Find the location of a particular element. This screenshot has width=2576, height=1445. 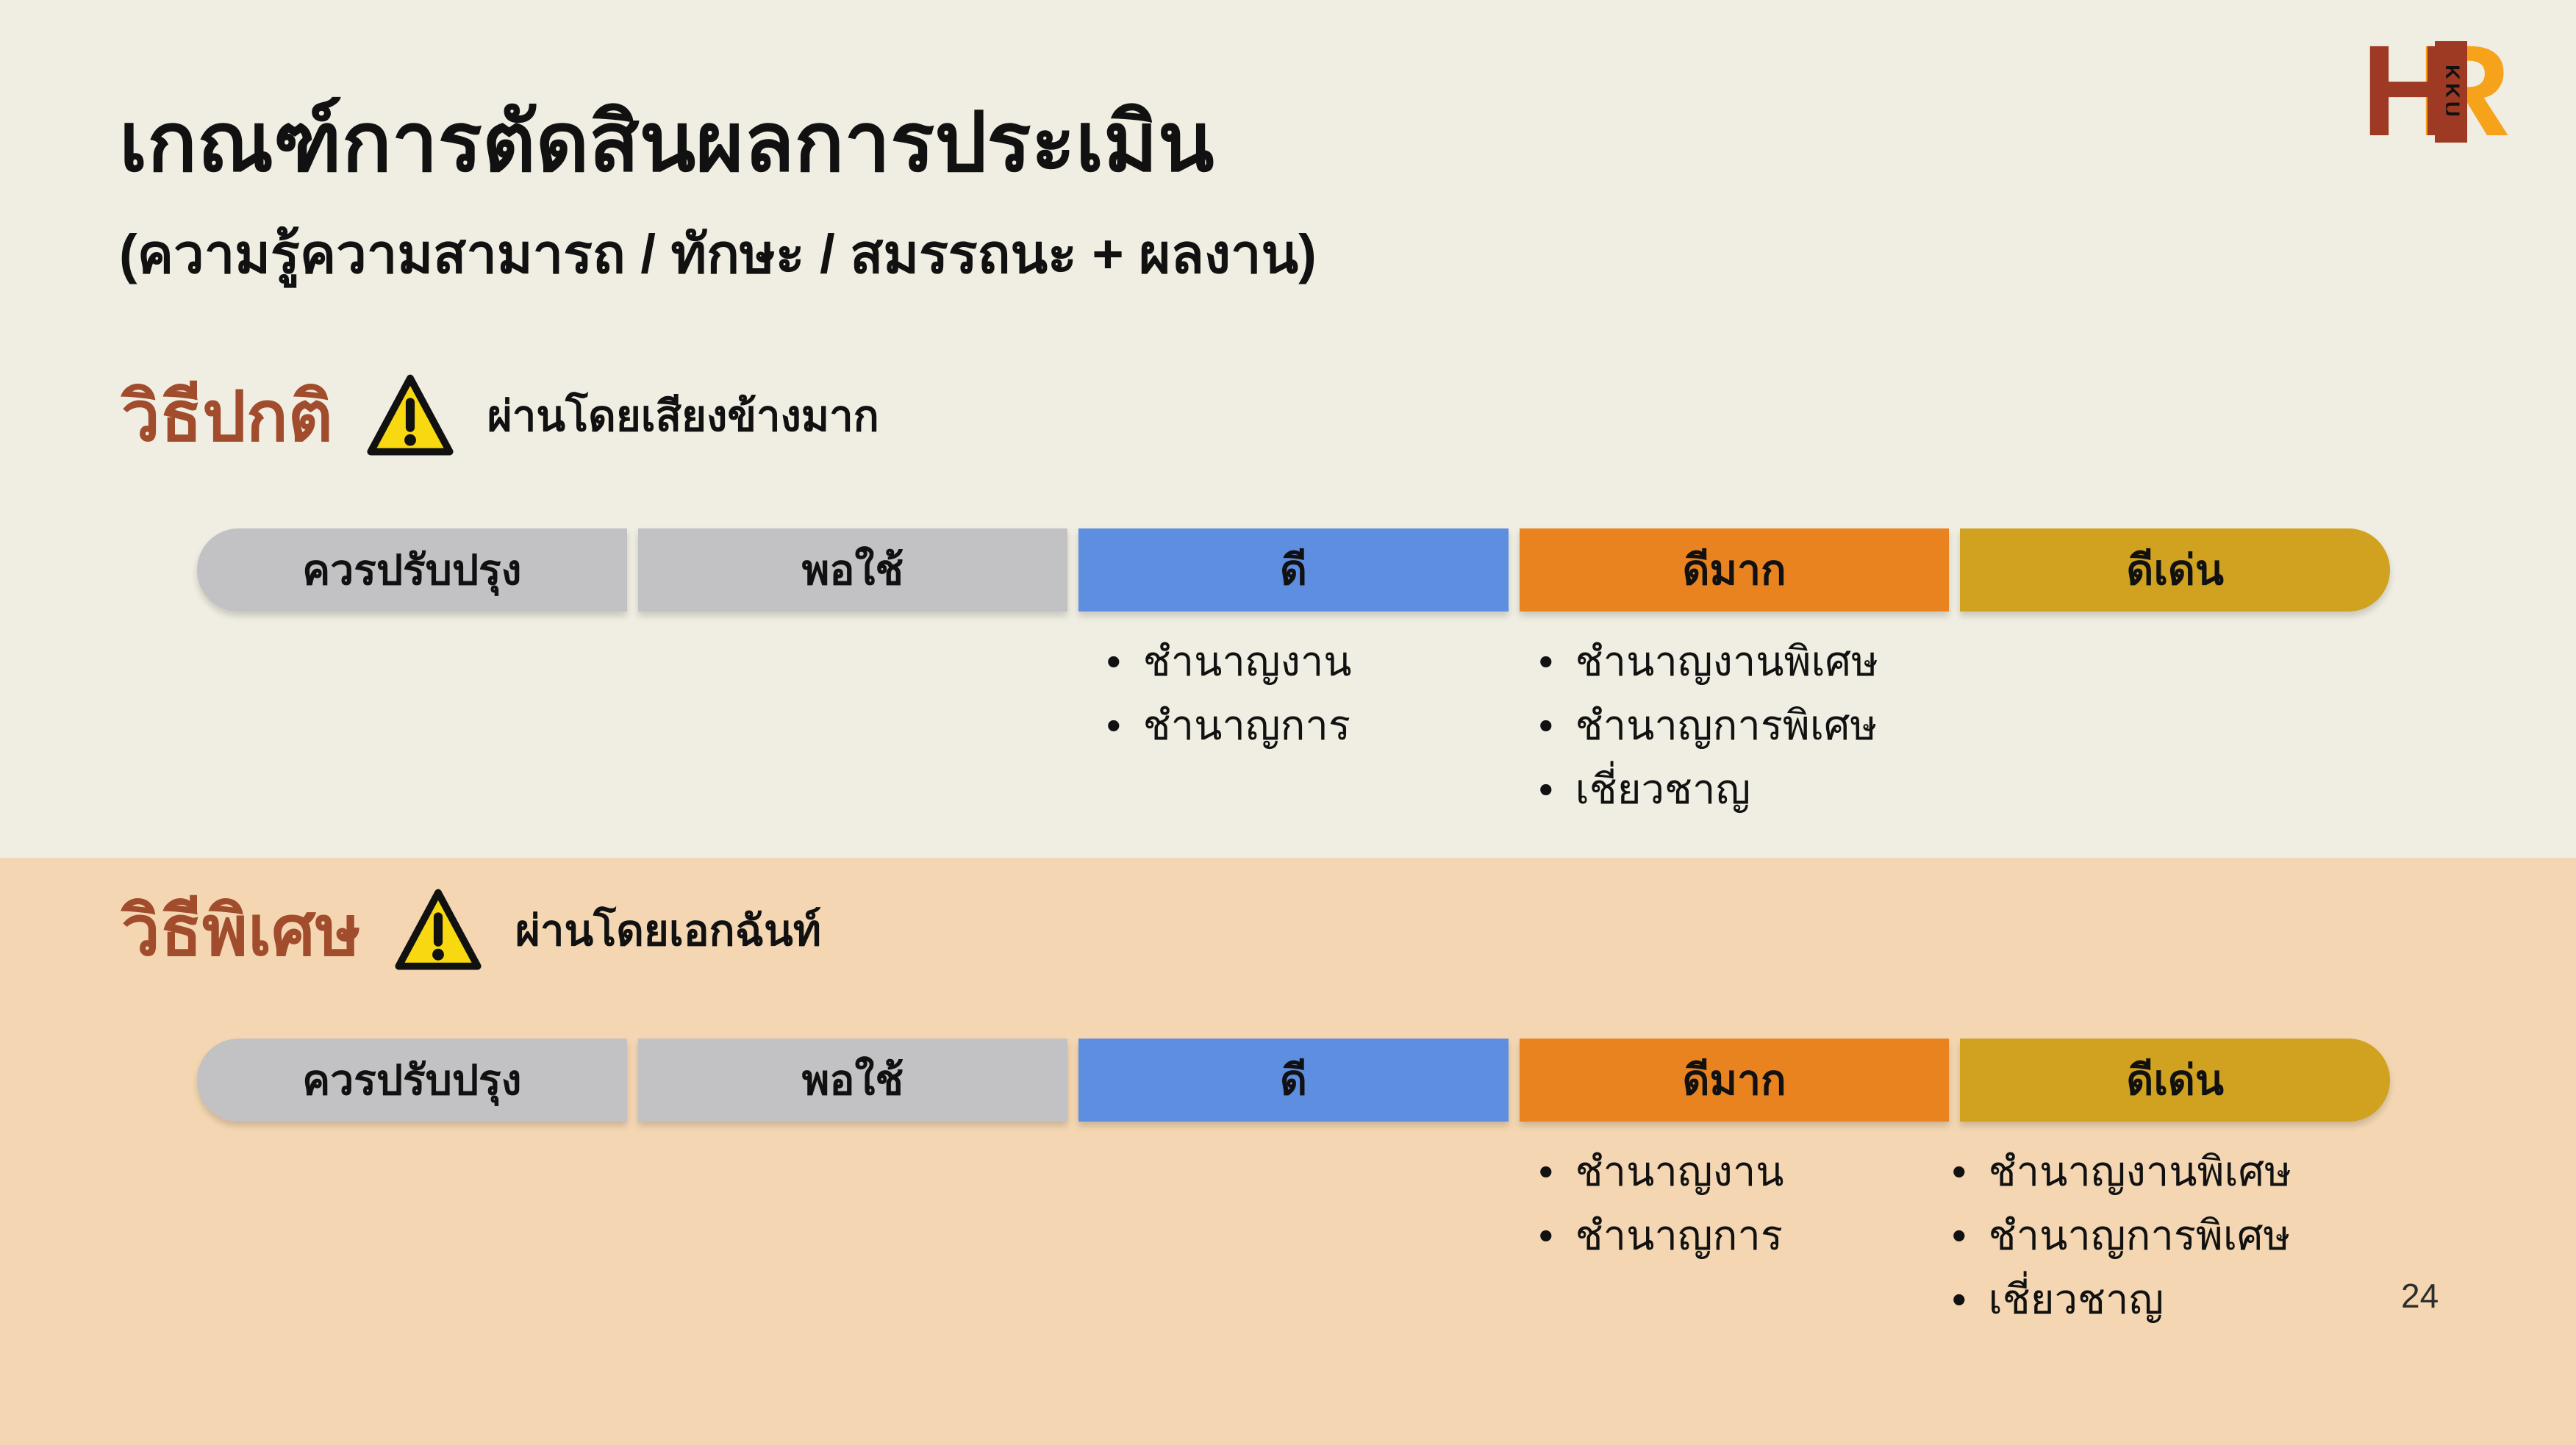

bullet-list-under-very-good: ชำนาญงาน ชำนาญการ is located at coordinates (1662, 1203).